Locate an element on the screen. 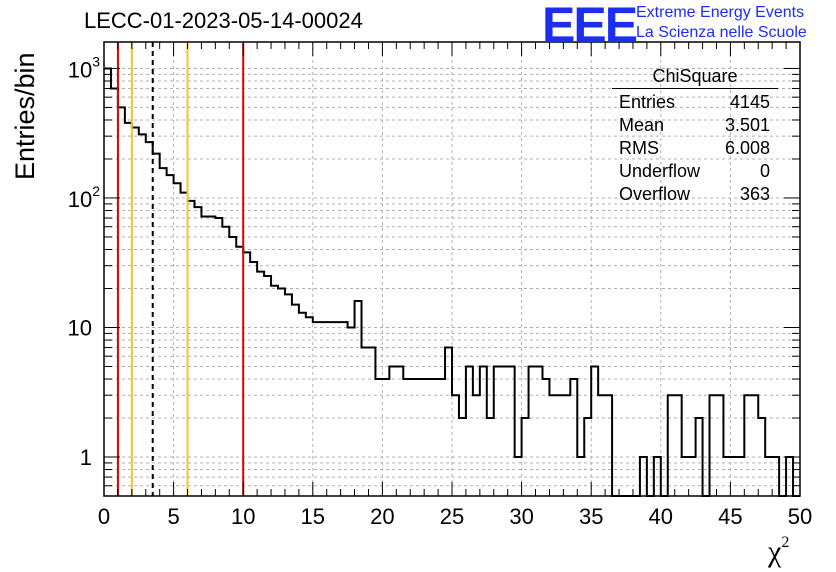 This screenshot has height=572, width=836. stats-label: Entries is located at coordinates (647, 102).